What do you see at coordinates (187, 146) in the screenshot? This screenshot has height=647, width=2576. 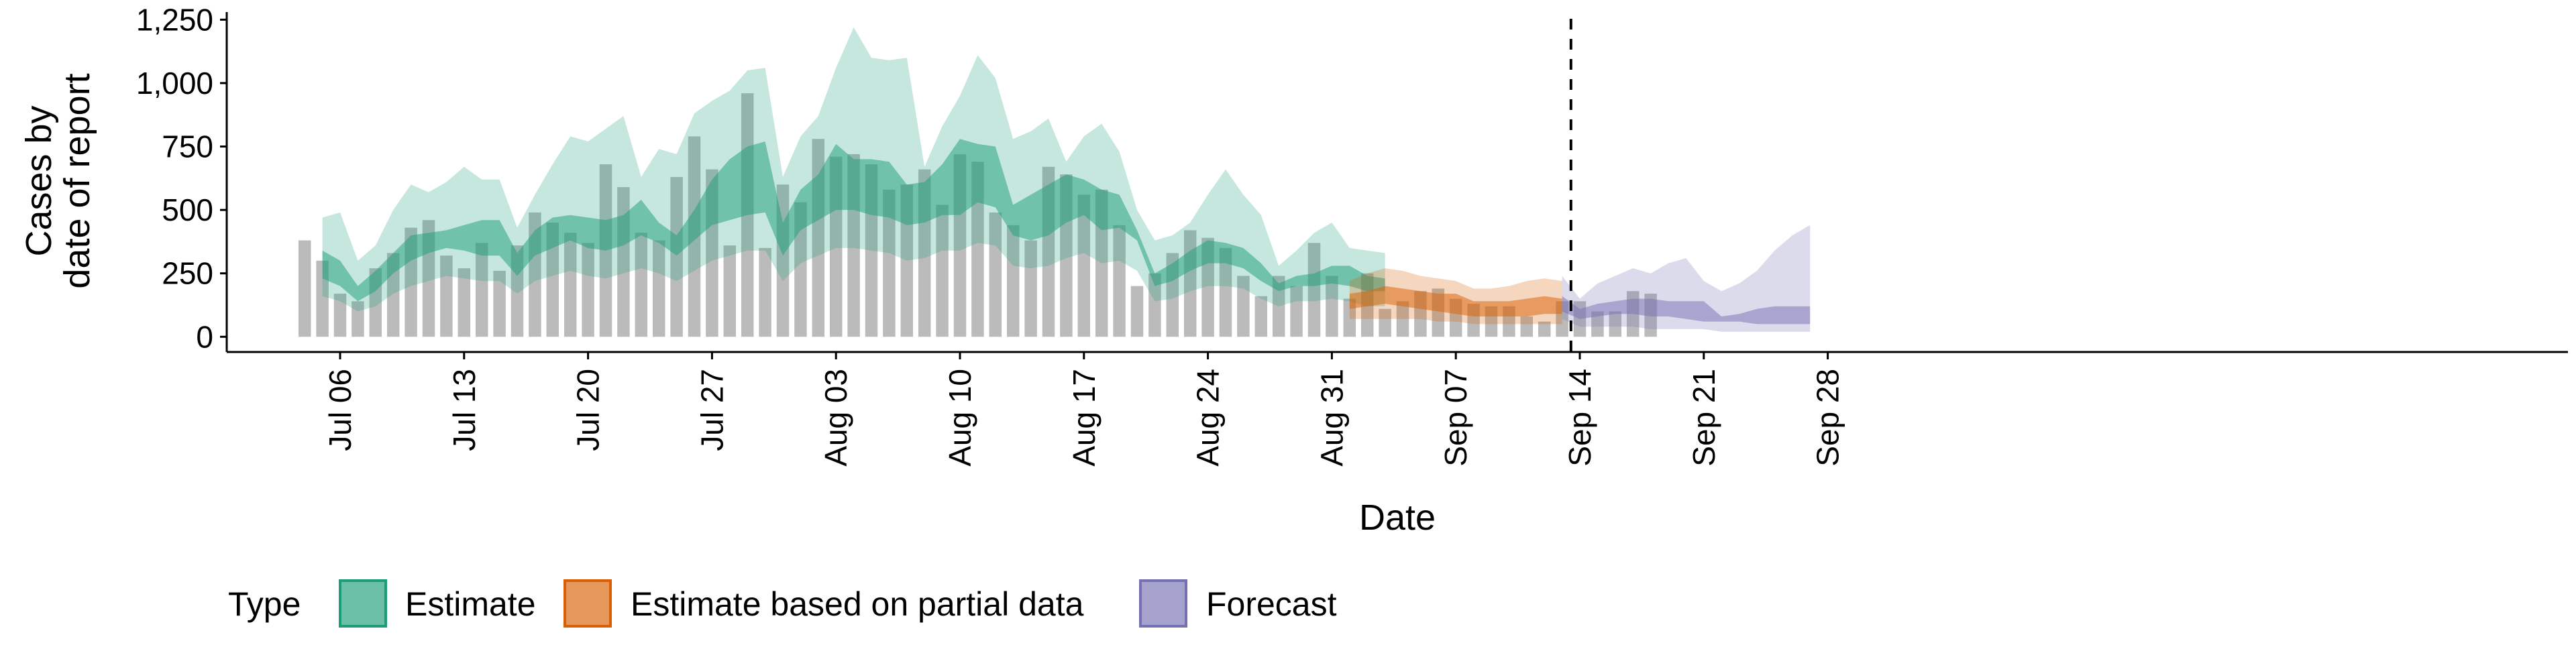 I see `y-tick-label: 750` at bounding box center [187, 146].